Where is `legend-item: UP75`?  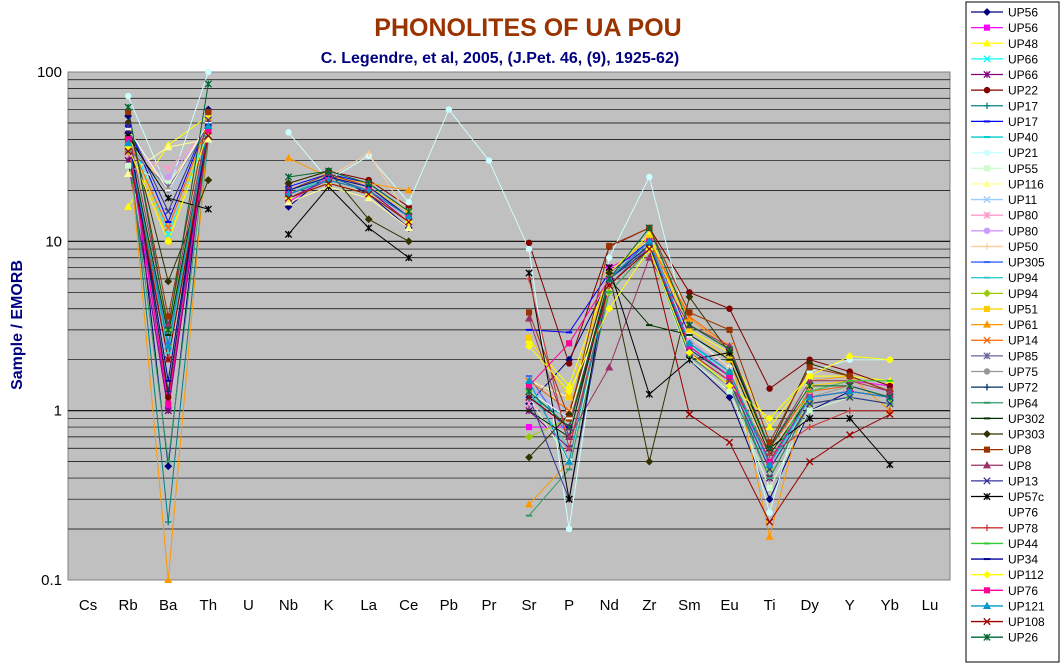 legend-item: UP75 is located at coordinates (1004, 372).